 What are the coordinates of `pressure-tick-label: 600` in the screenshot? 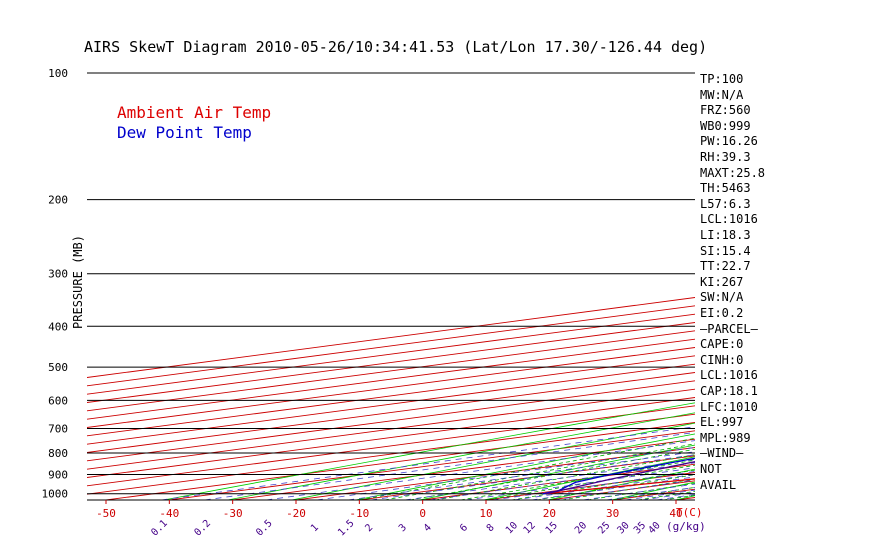 It's located at (58, 400).